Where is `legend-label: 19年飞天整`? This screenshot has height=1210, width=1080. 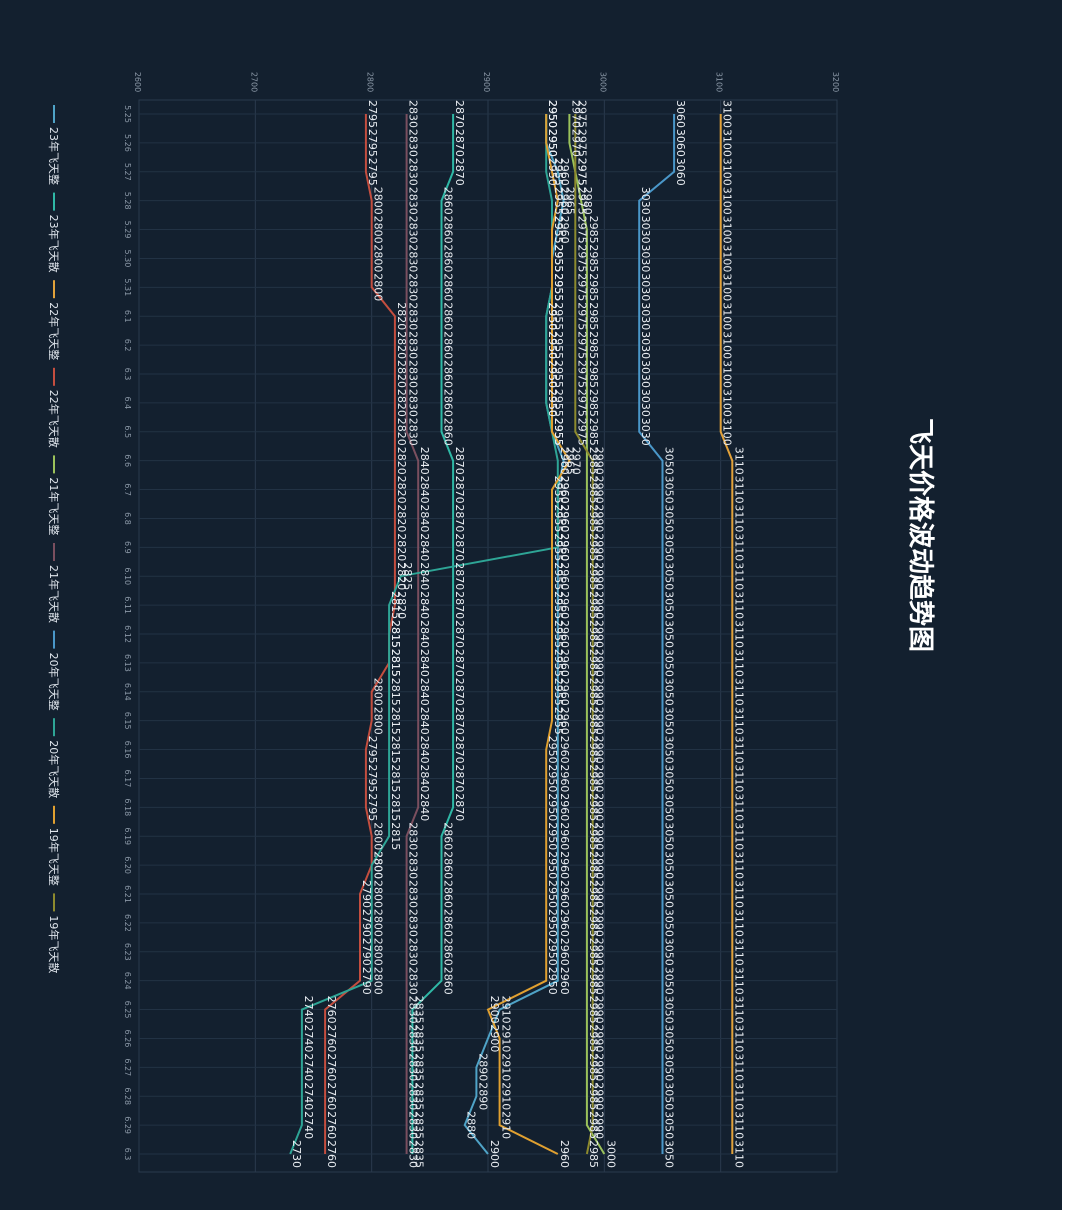
legend-label: 19年飞天整 is located at coordinates (54, 857).